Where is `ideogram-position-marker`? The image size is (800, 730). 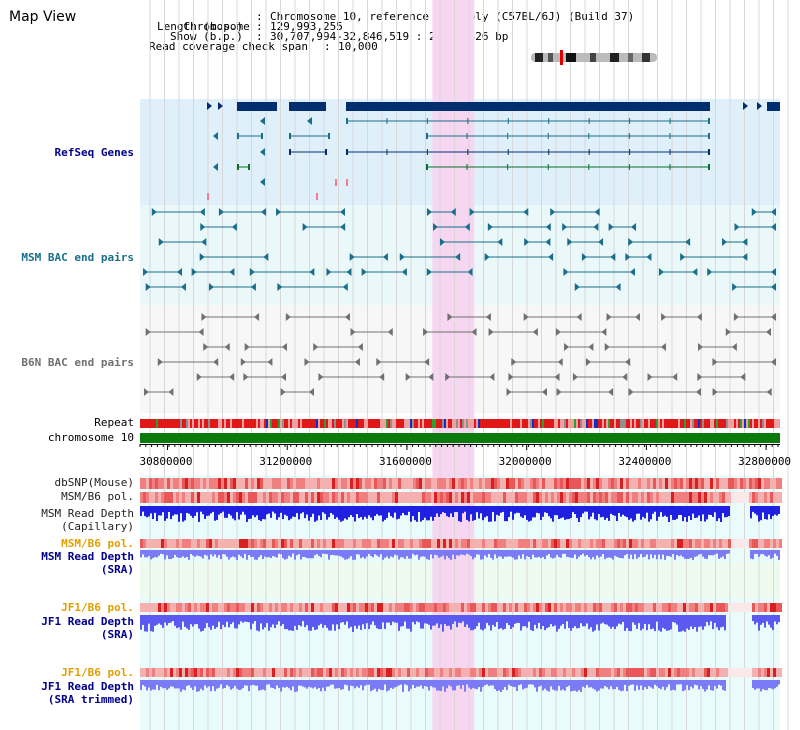
ideogram-position-marker is located at coordinates (561, 57).